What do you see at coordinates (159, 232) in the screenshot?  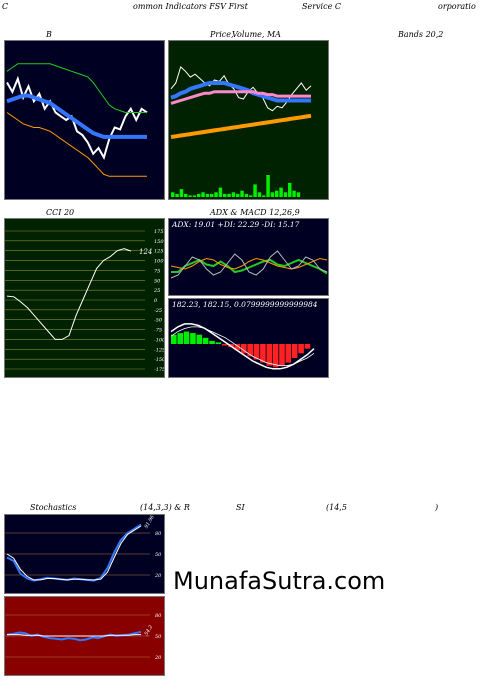 I see `cci-tick-label: 175` at bounding box center [159, 232].